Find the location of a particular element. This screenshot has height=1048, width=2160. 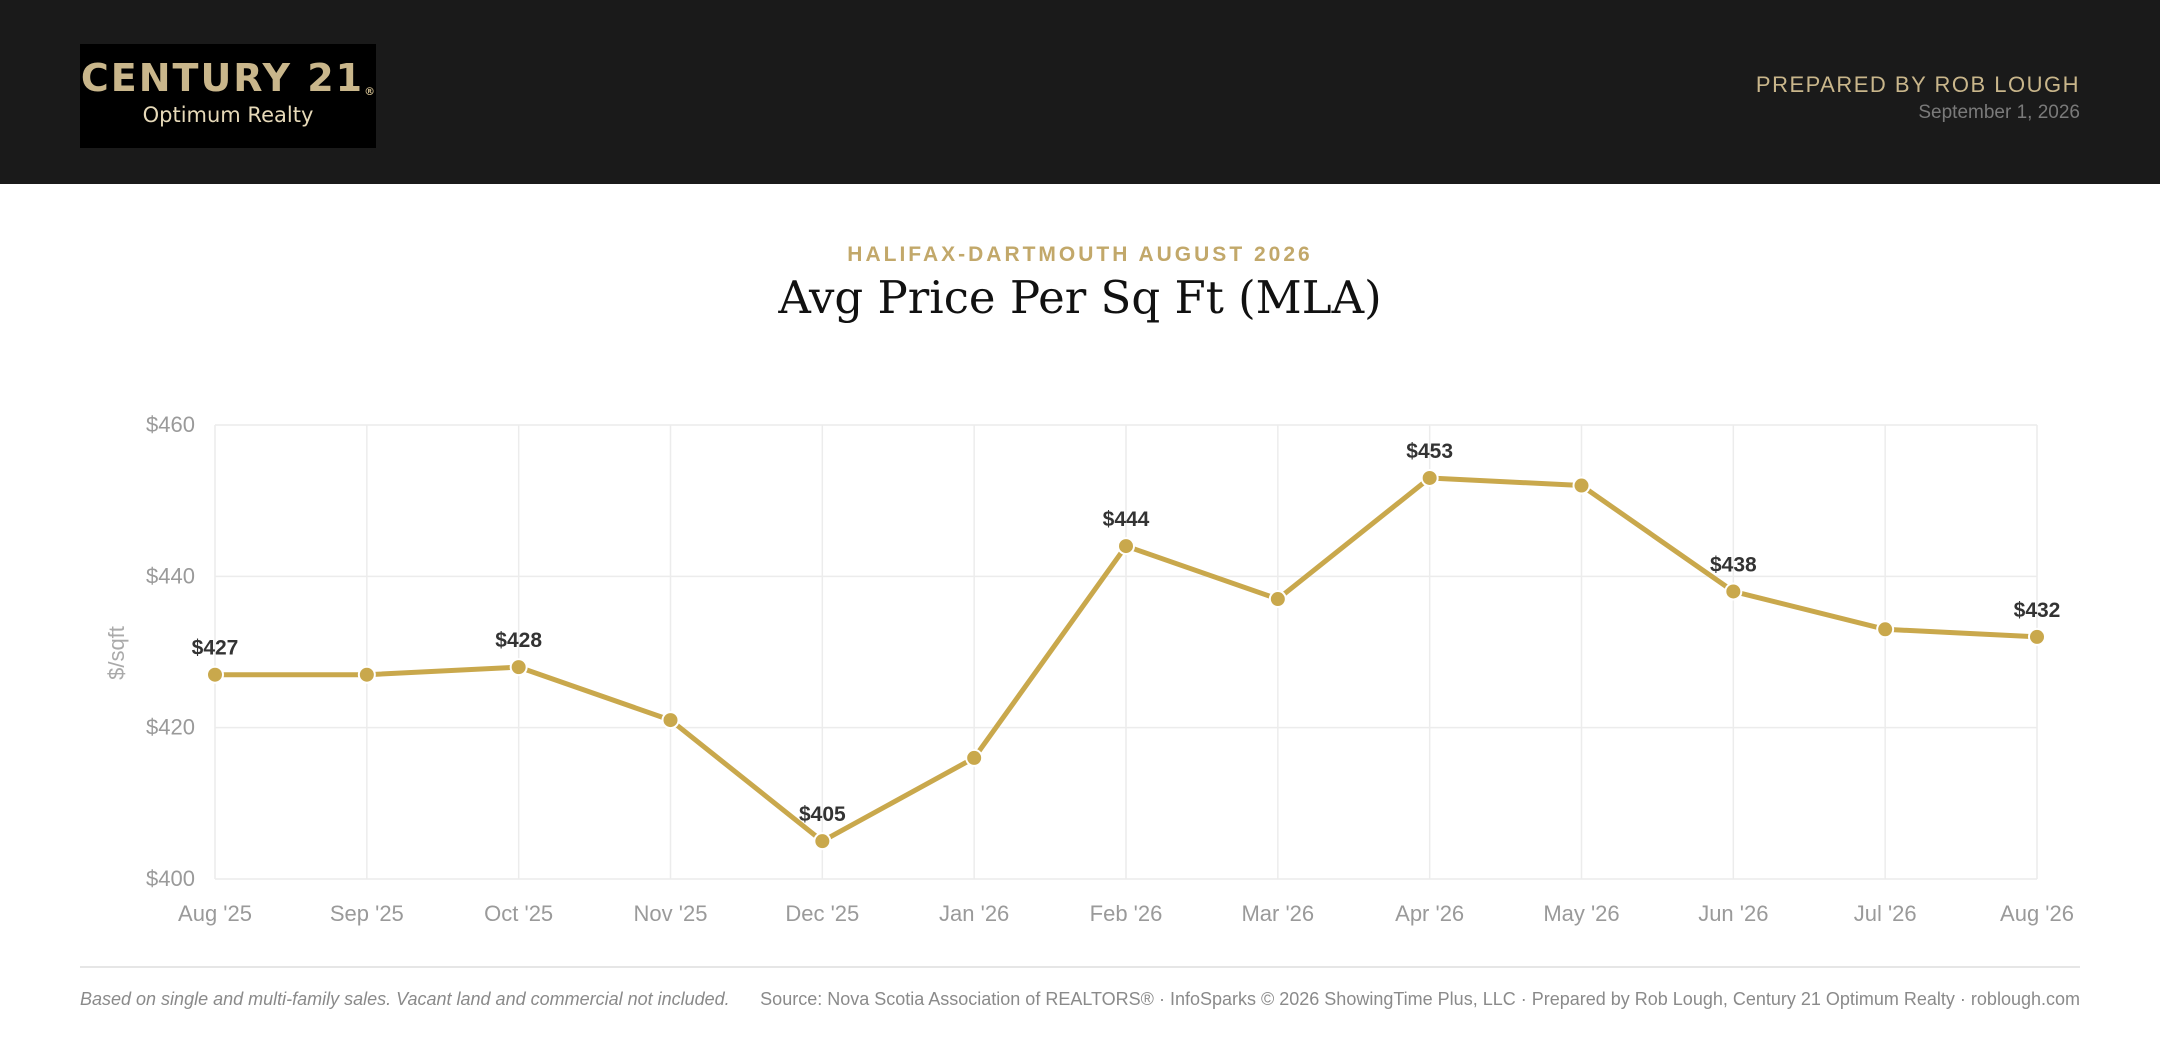

x-tick-label: Jun '26 is located at coordinates (1733, 913).